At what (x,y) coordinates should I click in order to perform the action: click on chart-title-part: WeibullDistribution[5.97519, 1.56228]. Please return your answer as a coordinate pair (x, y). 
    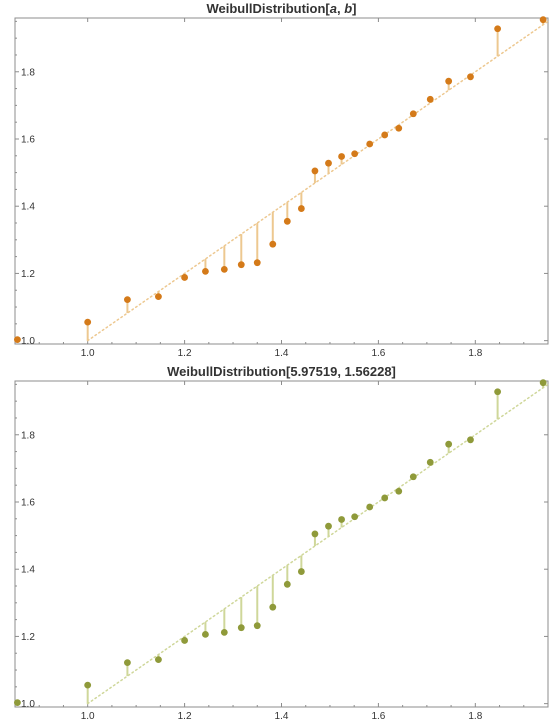
    Looking at the image, I should click on (281, 371).